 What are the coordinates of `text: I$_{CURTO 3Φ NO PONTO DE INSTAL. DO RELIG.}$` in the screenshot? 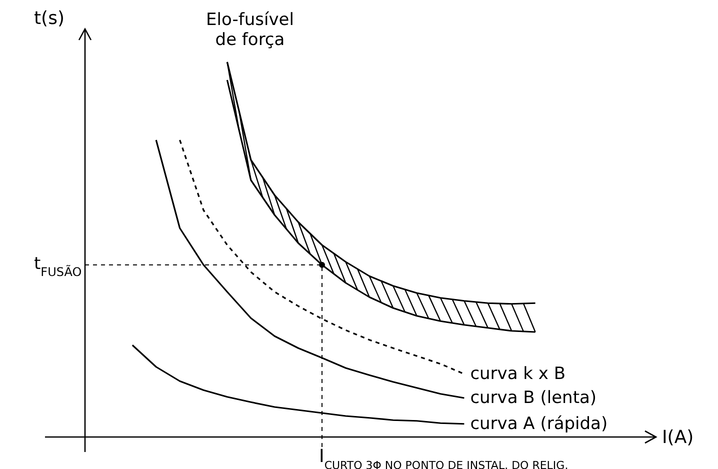 It's located at (443, 457).